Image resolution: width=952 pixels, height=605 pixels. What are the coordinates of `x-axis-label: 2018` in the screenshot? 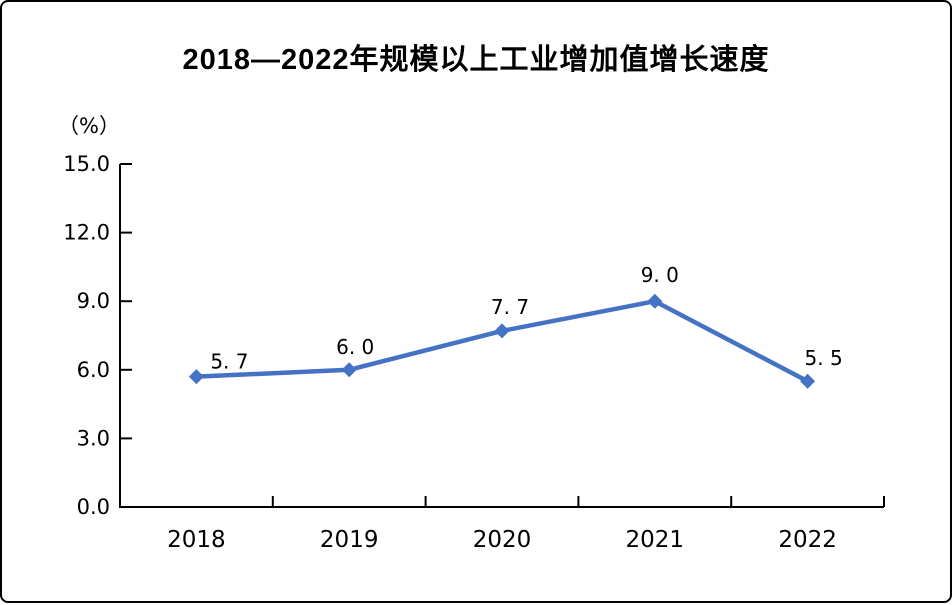 It's located at (196, 540).